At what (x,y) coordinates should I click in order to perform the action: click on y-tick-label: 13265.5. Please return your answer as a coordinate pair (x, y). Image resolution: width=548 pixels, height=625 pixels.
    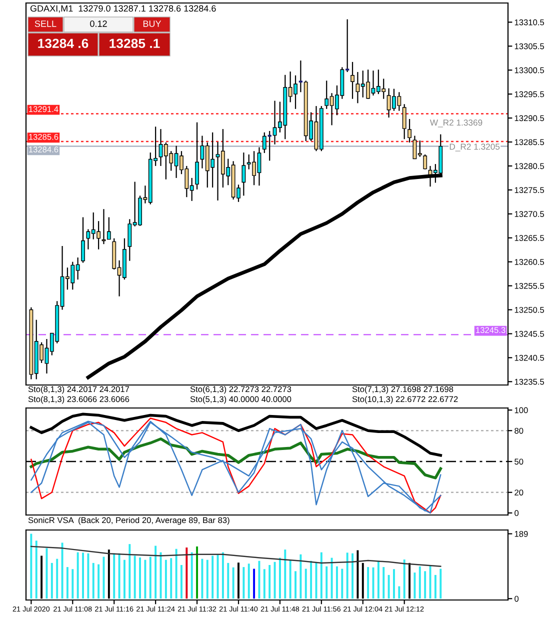
    Looking at the image, I should click on (529, 238).